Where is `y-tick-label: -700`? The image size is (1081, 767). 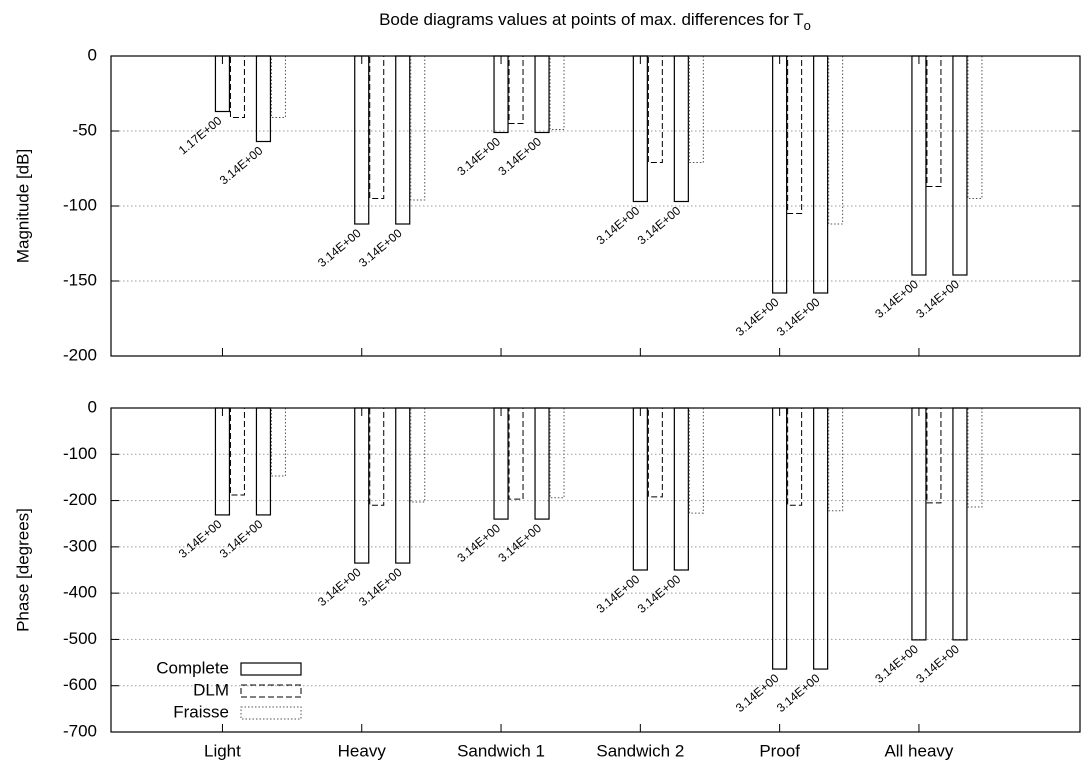
y-tick-label: -700 is located at coordinates (80, 730).